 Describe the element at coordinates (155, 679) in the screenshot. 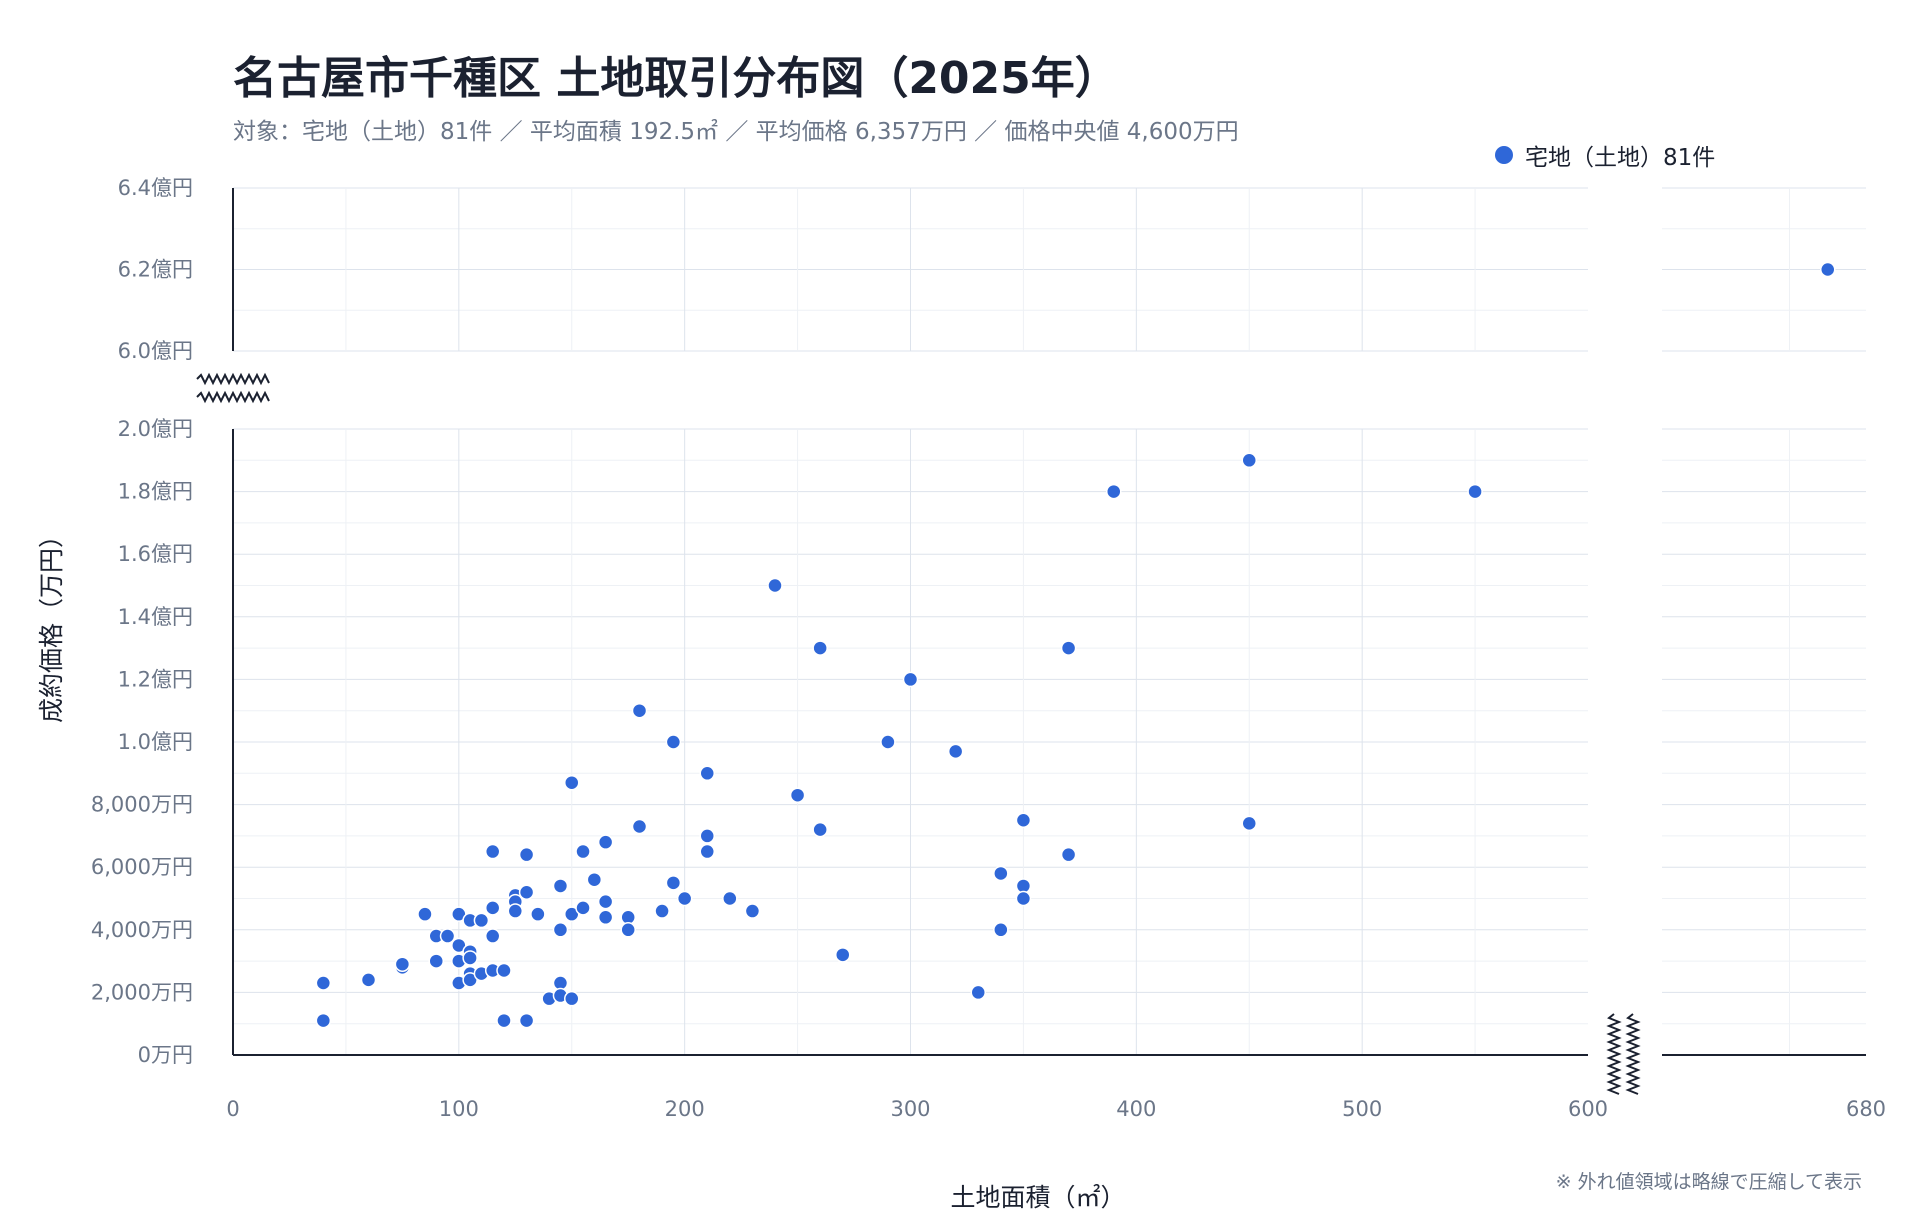

I see `y-tick-label: 1.2億円` at that location.